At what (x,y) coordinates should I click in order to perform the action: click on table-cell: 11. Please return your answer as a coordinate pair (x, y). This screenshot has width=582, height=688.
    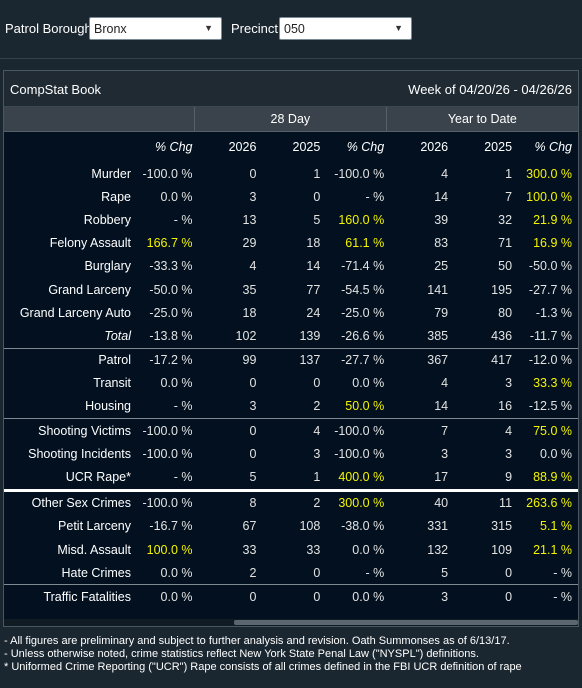
    Looking at the image, I should click on (482, 501).